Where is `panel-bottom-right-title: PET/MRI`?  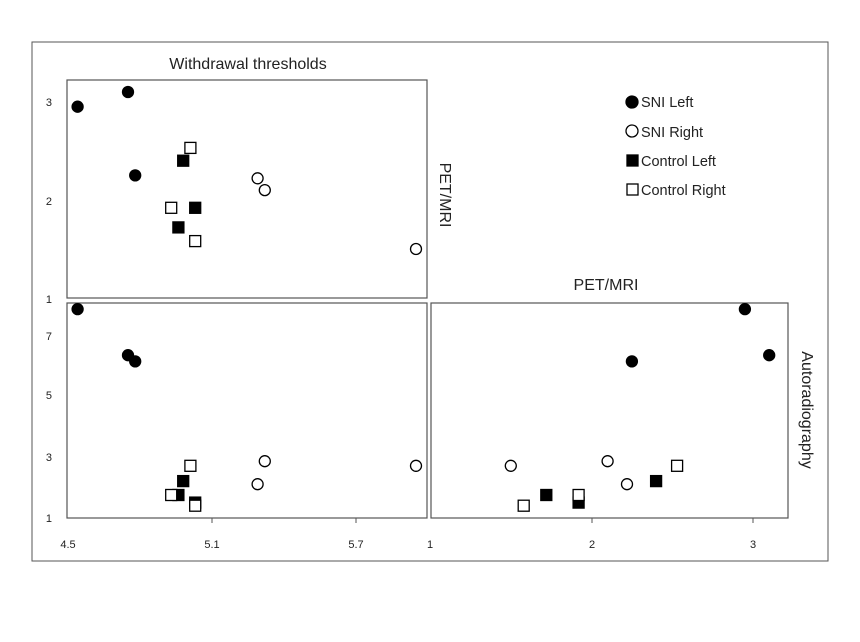 panel-bottom-right-title: PET/MRI is located at coordinates (606, 285).